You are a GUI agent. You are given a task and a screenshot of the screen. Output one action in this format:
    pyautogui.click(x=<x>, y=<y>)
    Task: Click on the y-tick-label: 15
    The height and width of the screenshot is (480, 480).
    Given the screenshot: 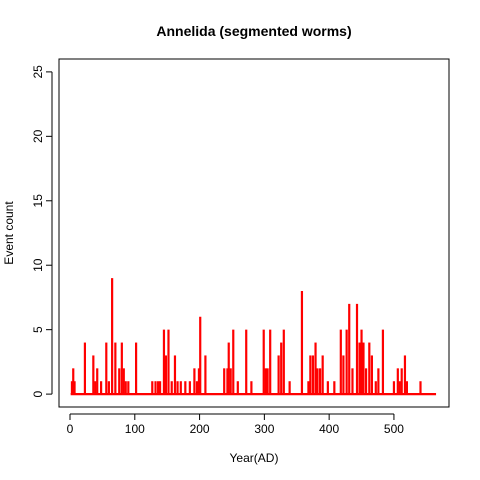 What is the action you would take?
    pyautogui.click(x=38, y=201)
    